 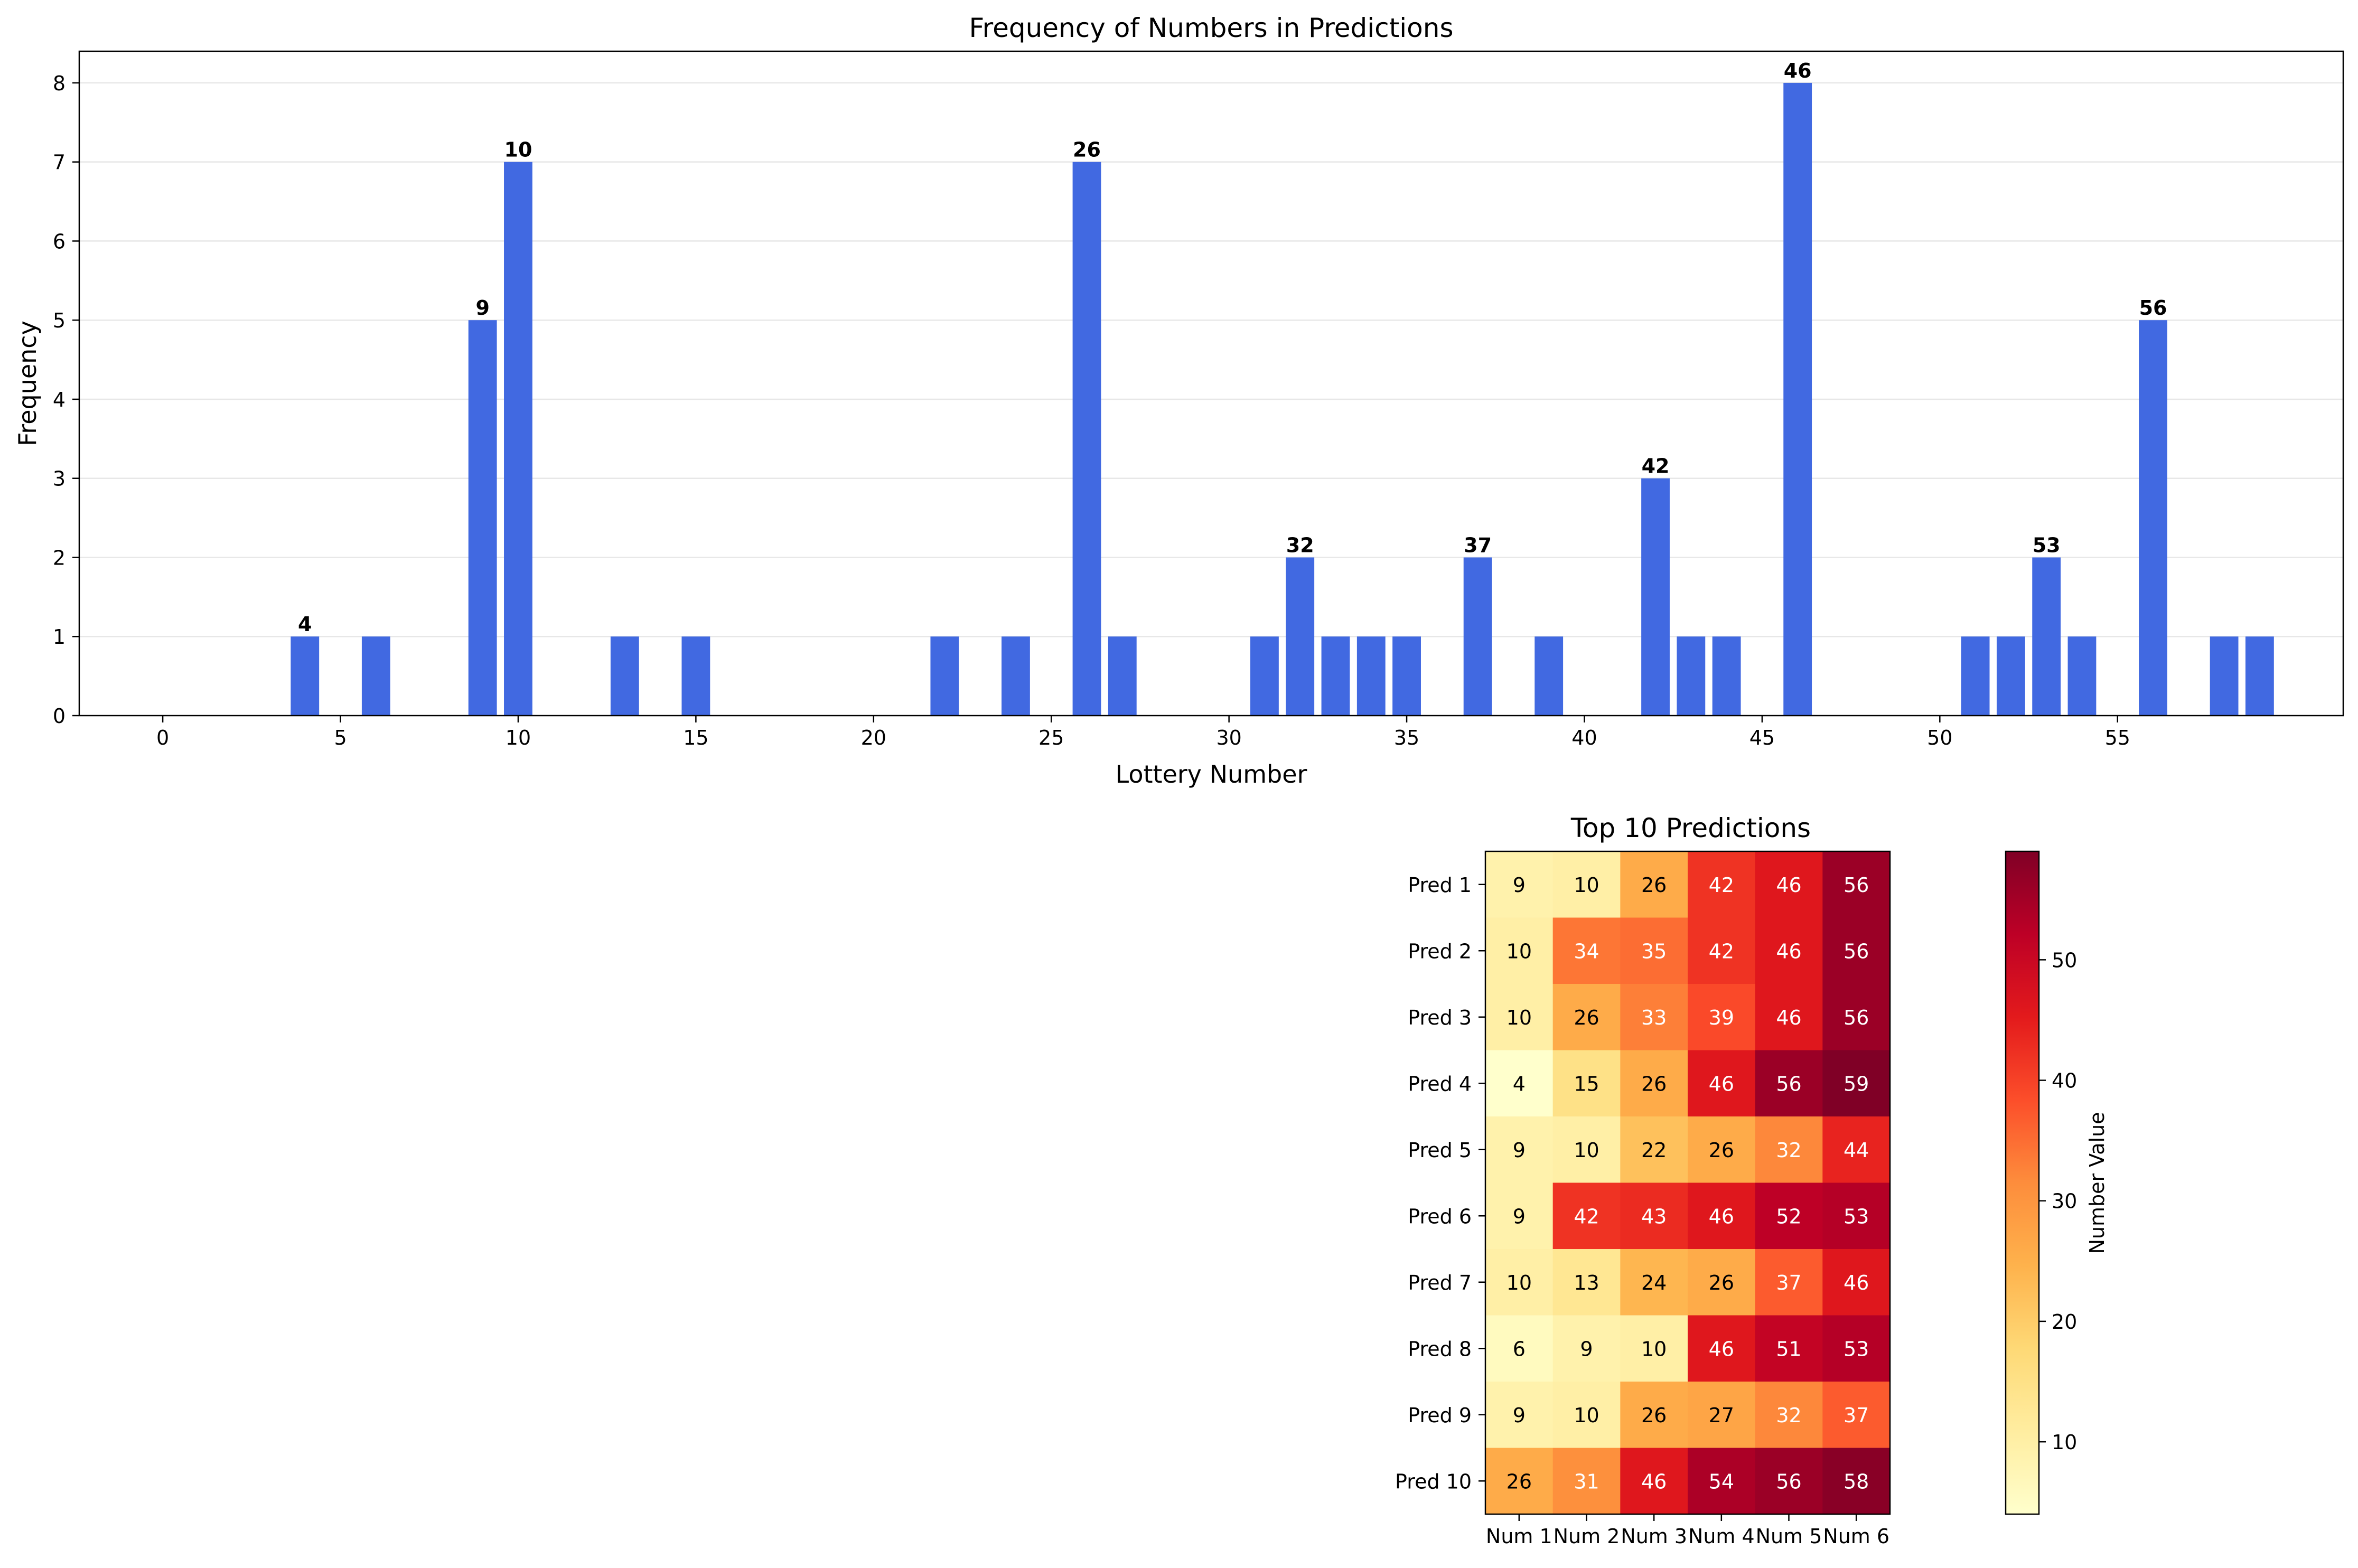 I want to click on heatmap-cell-value: 10, so click(x=1586, y=1415).